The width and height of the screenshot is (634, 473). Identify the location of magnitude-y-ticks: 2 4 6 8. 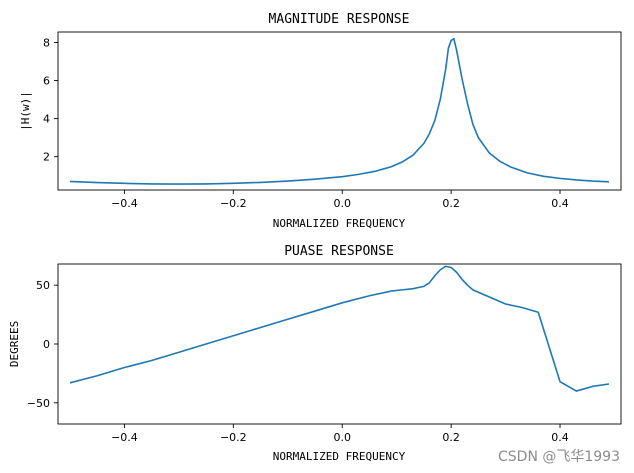
(50, 100).